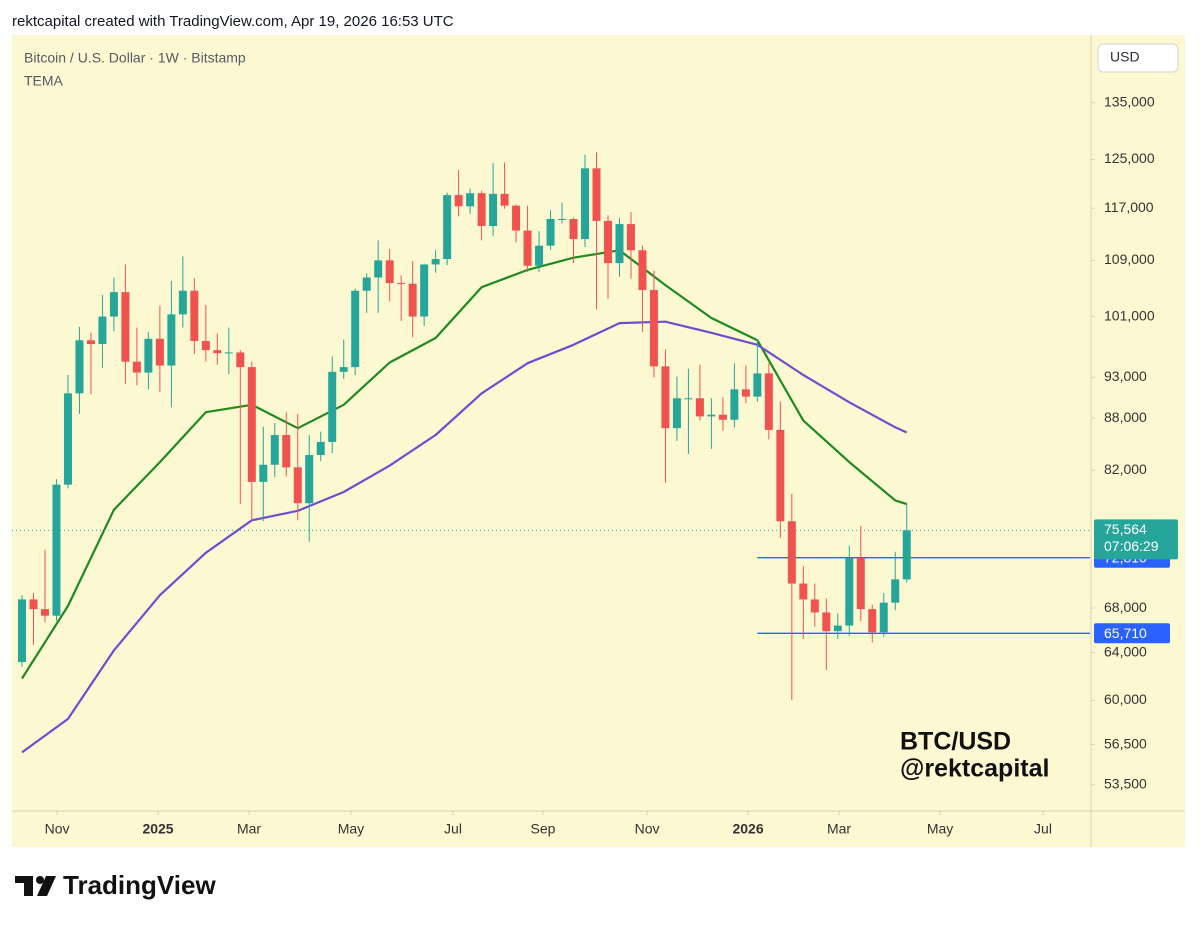  What do you see at coordinates (1129, 207) in the screenshot?
I see `y-tick-label: 117,000` at bounding box center [1129, 207].